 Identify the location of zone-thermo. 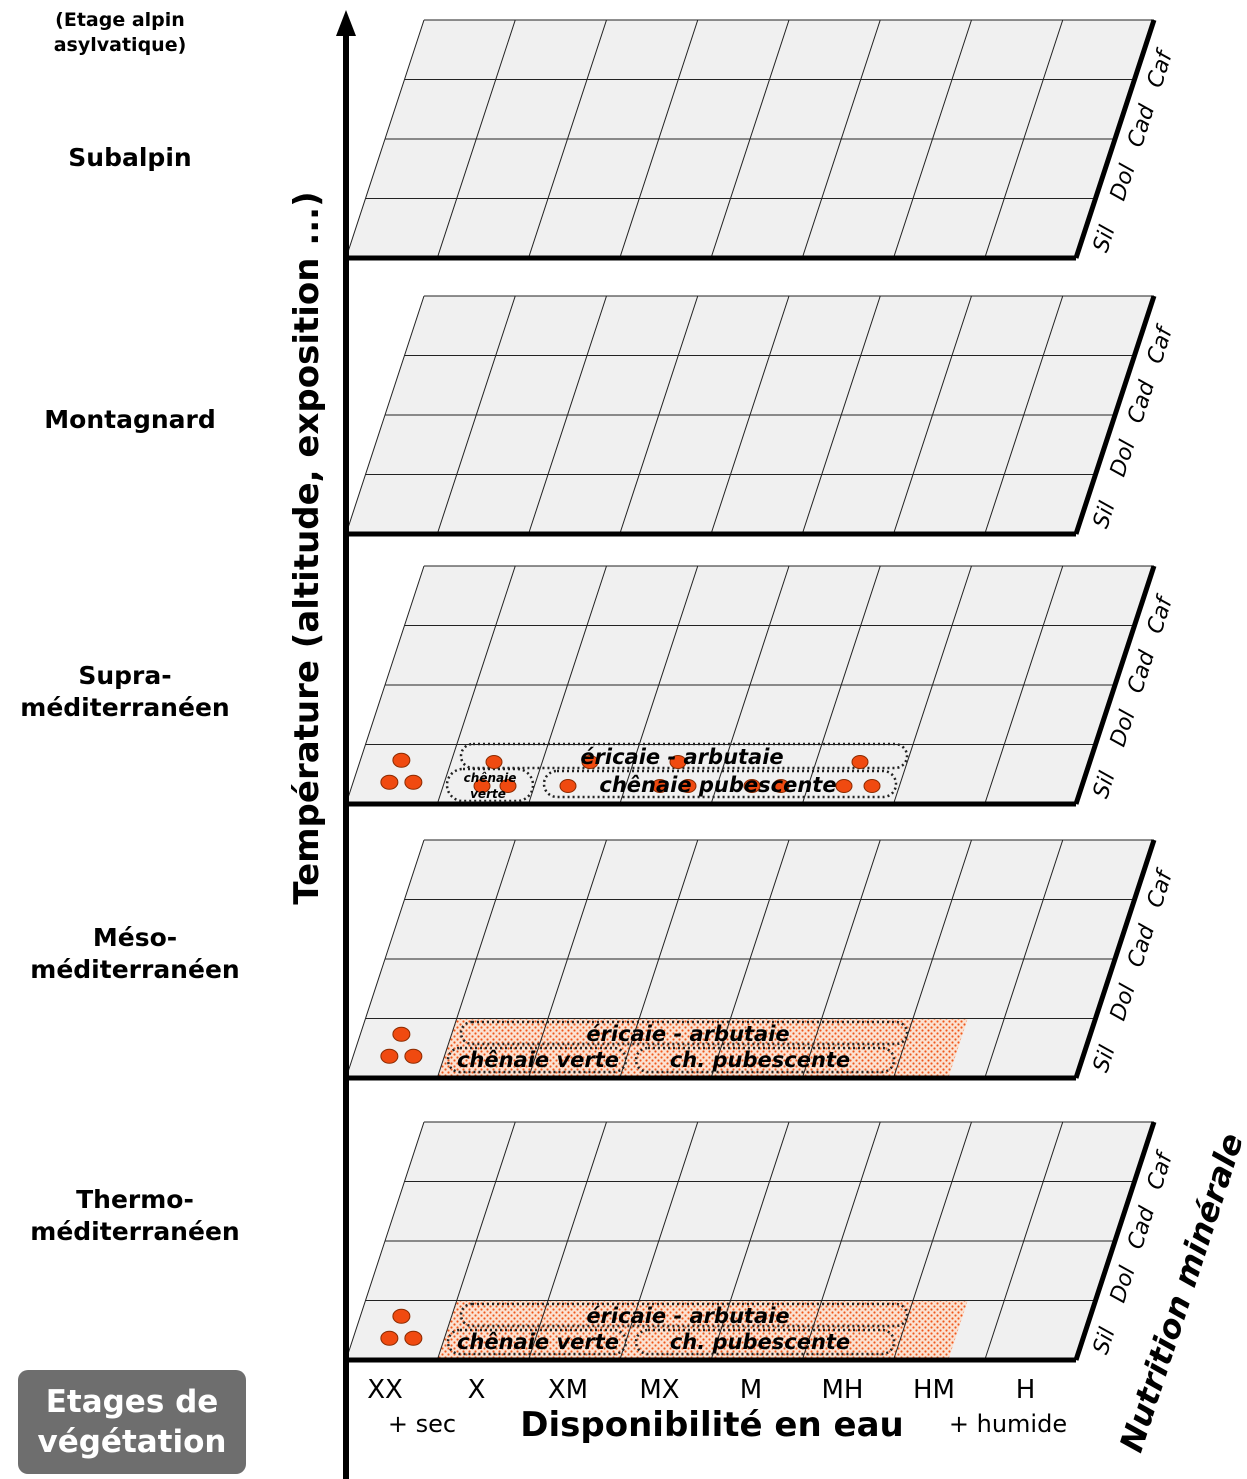
(702, 1330).